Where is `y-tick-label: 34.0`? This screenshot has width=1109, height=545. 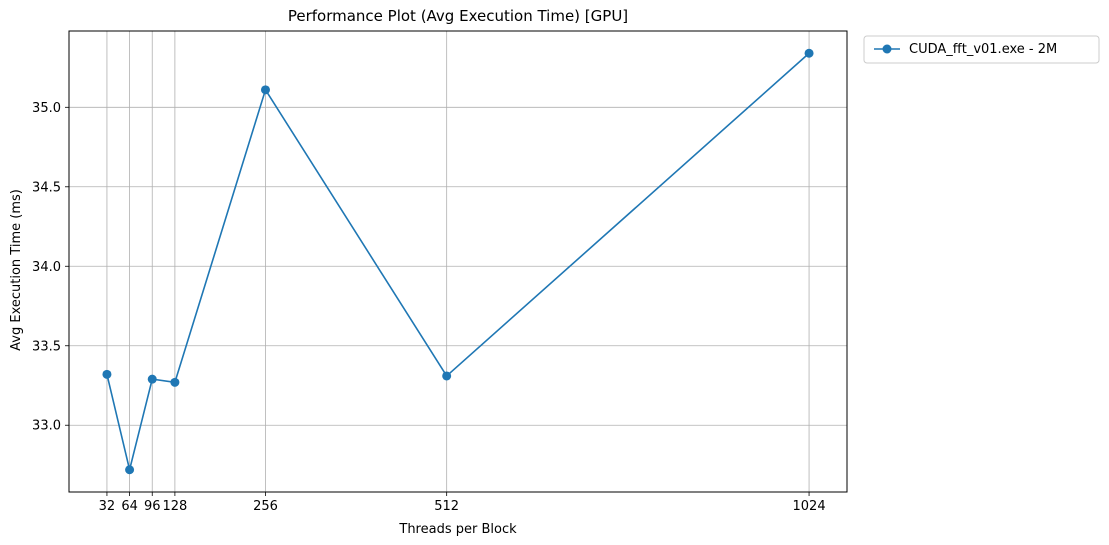
y-tick-label: 34.0 is located at coordinates (46, 267).